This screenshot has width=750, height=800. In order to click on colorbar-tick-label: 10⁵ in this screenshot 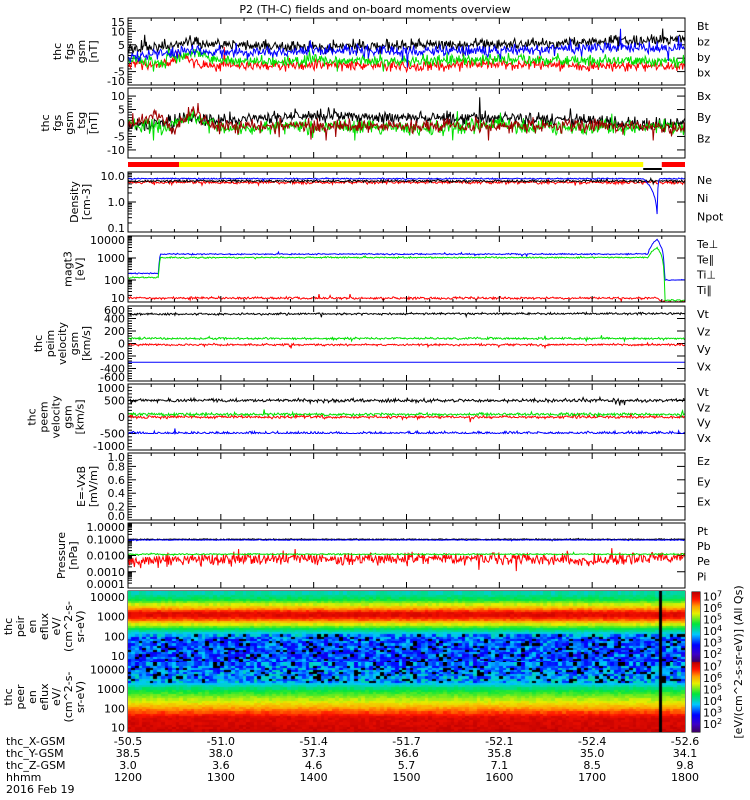, I will do `click(712, 620)`.